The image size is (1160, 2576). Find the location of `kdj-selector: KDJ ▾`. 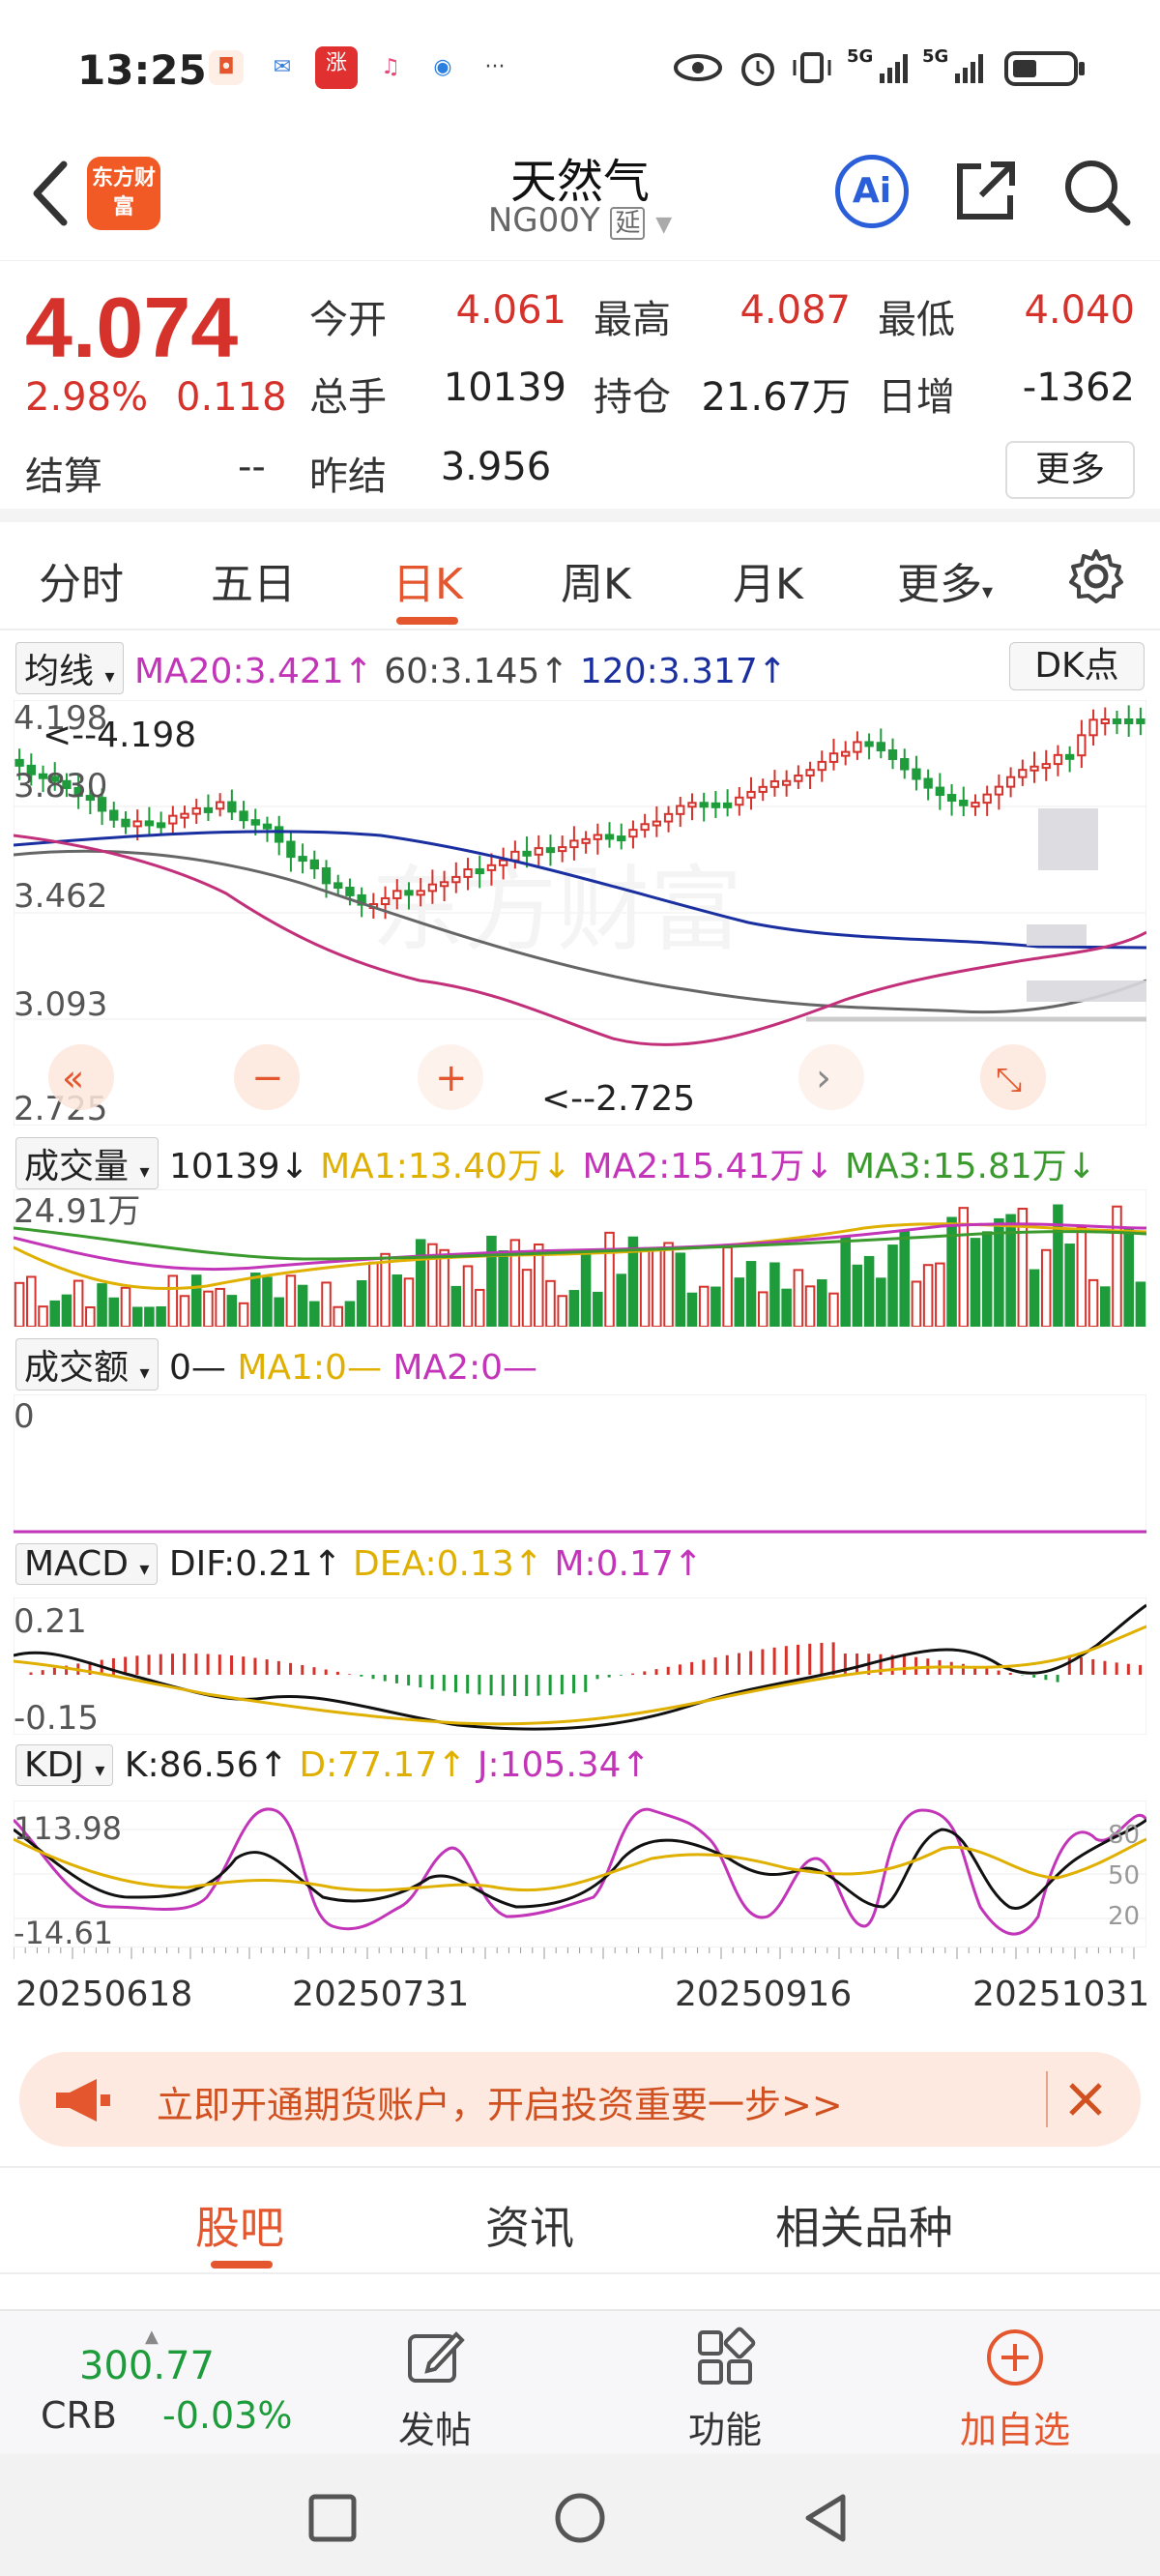

kdj-selector: KDJ ▾ is located at coordinates (65, 1765).